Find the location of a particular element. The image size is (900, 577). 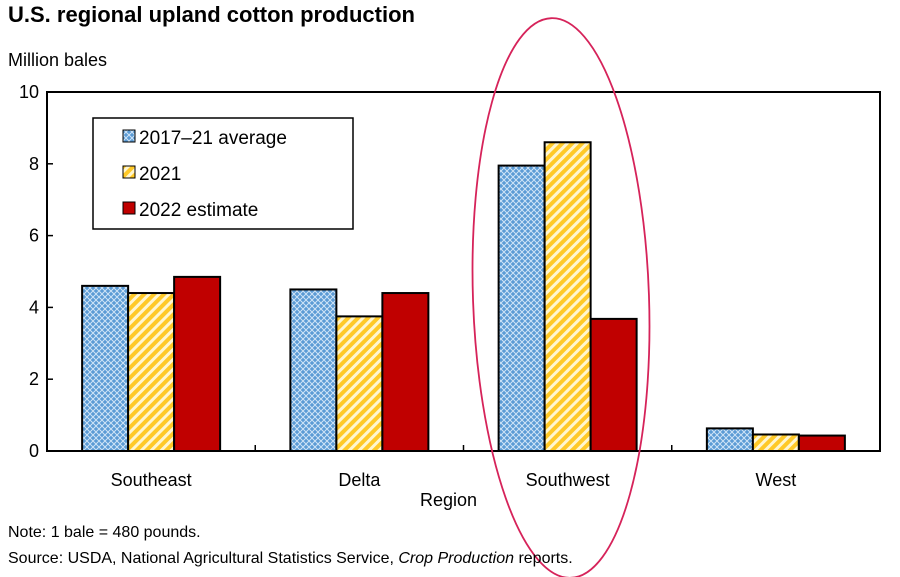

y-tick-label: 4 is located at coordinates (34, 307).